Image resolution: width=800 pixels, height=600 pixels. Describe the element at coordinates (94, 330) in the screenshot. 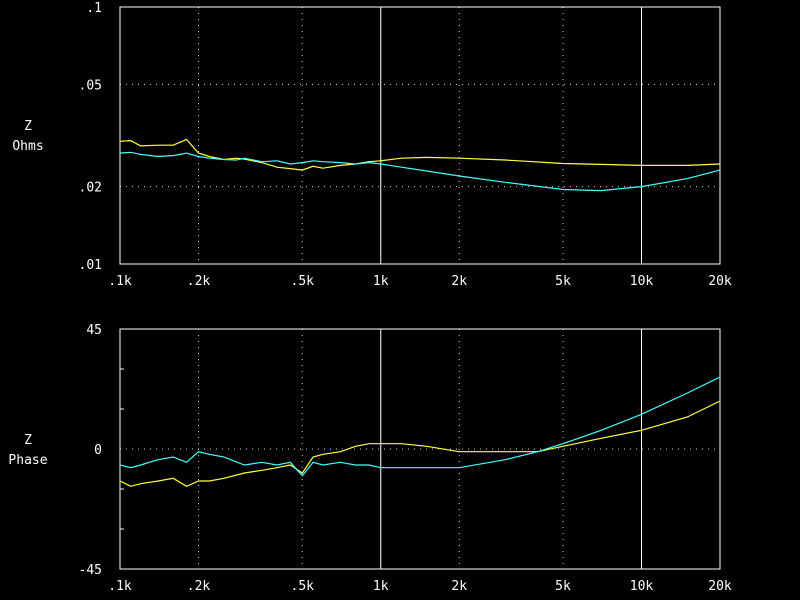

I see `y-tick-label: 45` at that location.